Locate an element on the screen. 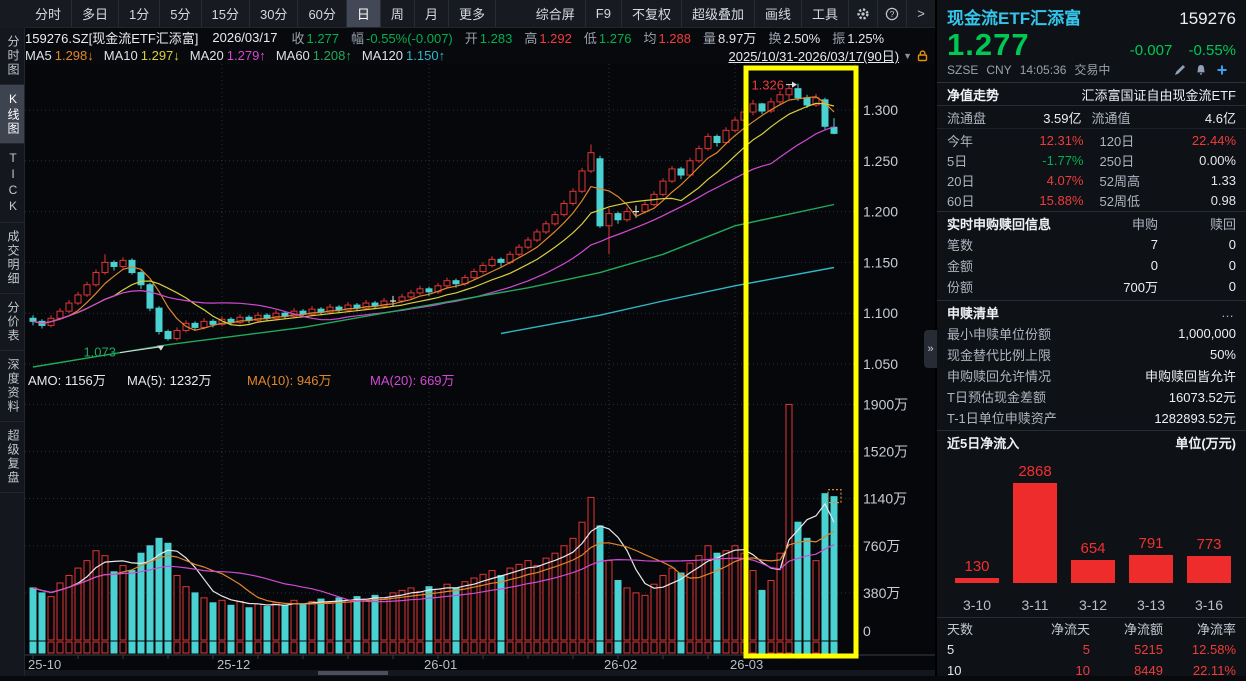 This screenshot has width=1246, height=681. toolbar-item-周: 周 is located at coordinates (398, 13).